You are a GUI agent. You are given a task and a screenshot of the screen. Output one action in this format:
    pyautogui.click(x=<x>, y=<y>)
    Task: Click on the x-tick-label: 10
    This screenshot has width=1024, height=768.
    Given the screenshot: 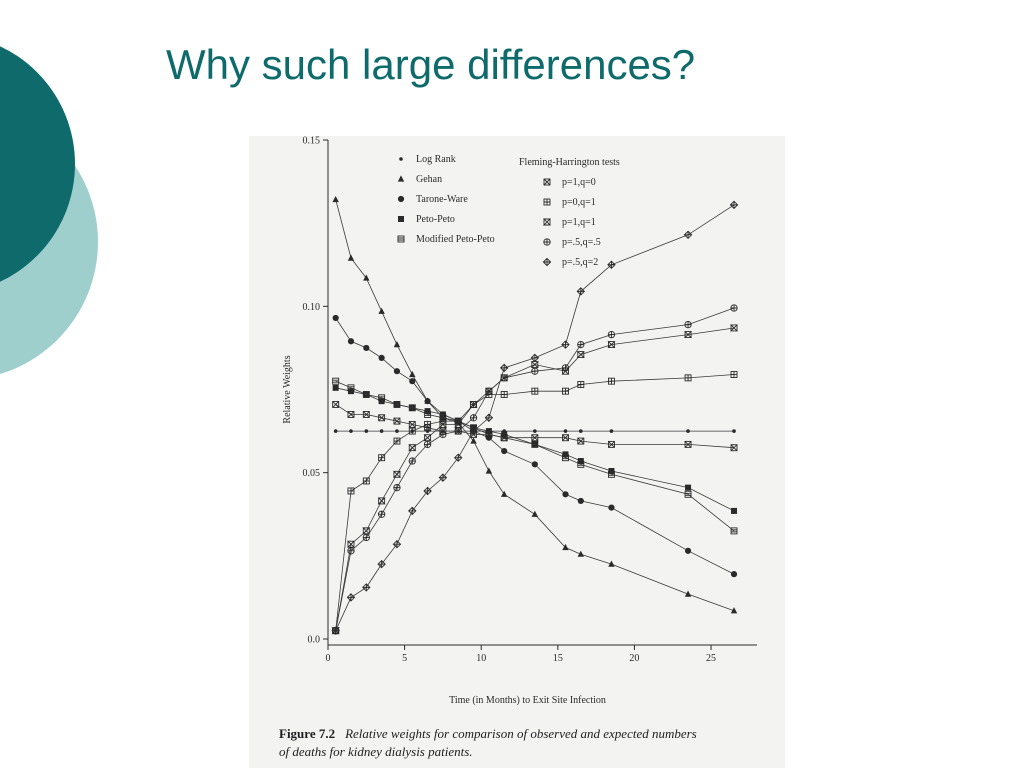 What is the action you would take?
    pyautogui.click(x=481, y=658)
    